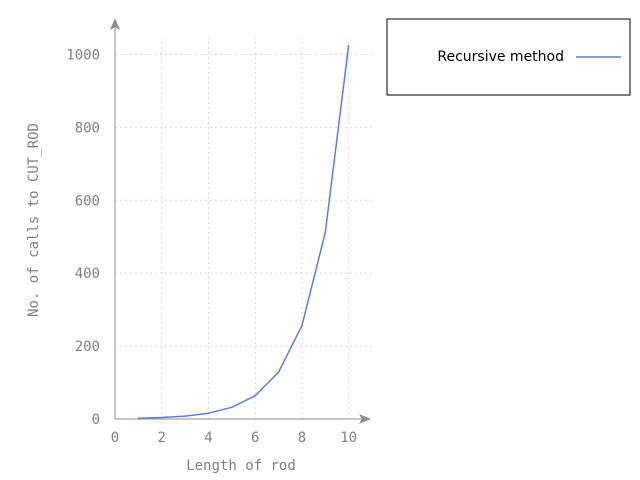 The height and width of the screenshot is (480, 640). Describe the element at coordinates (87, 128) in the screenshot. I see `y-tick-label: 800` at that location.